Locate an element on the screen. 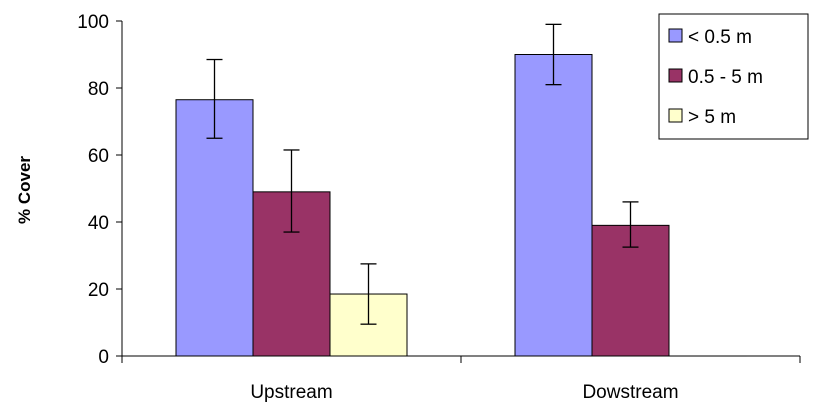 Image resolution: width=814 pixels, height=405 pixels. legend-box is located at coordinates (733, 76).